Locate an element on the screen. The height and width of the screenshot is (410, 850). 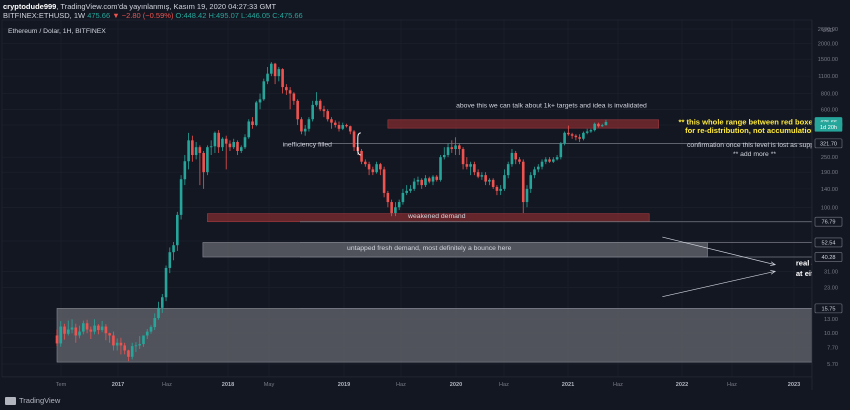
price-tick-label: 31.00 is located at coordinates (831, 272).